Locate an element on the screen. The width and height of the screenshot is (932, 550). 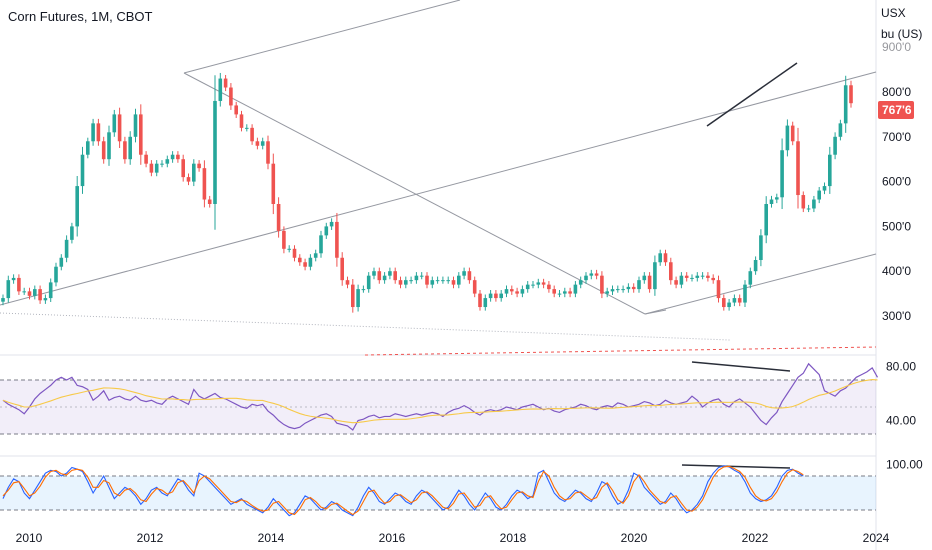
stoch-k-line is located at coordinates (403, 491).